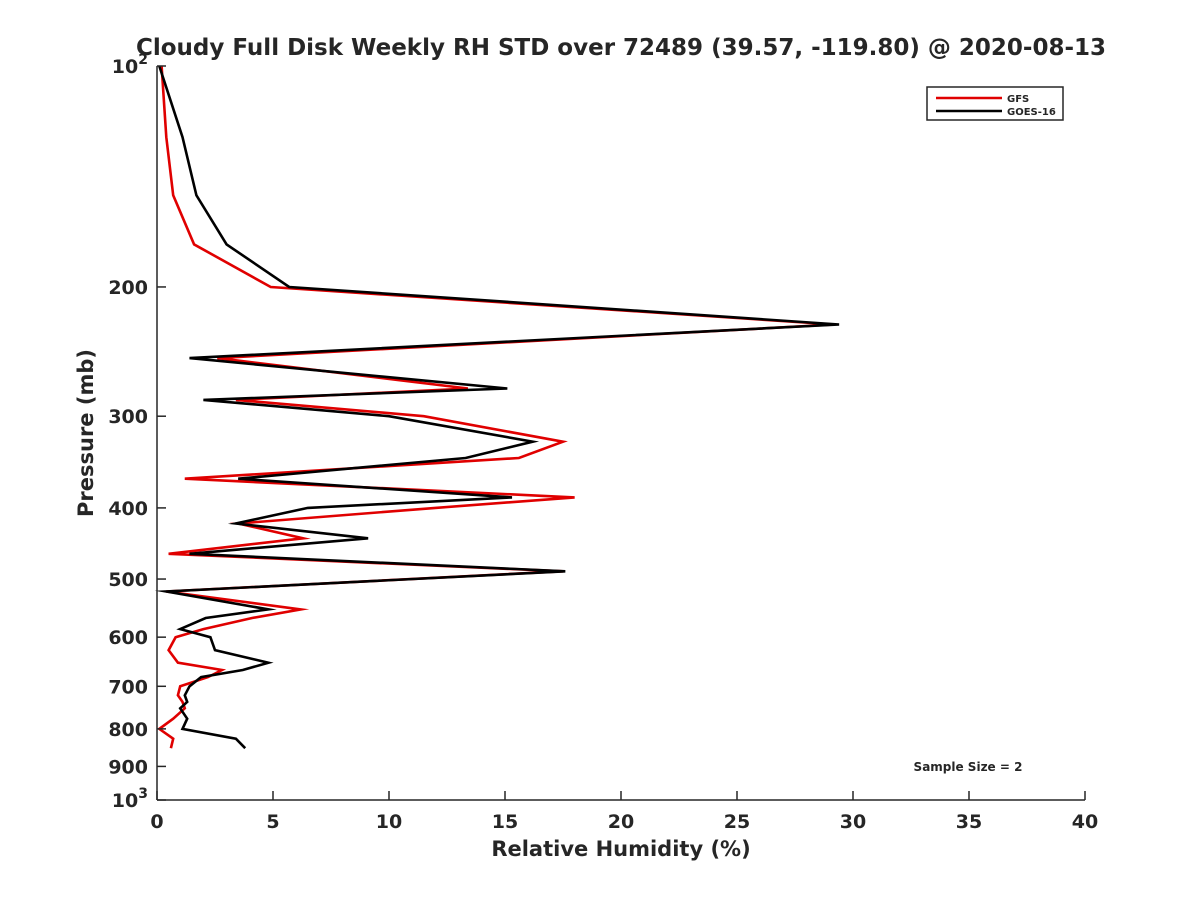  Describe the element at coordinates (128, 730) in the screenshot. I see `y-tick-label: 800` at that location.